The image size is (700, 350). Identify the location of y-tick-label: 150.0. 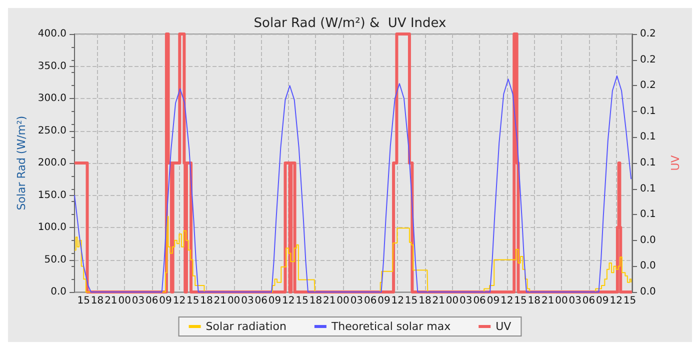
(52, 195).